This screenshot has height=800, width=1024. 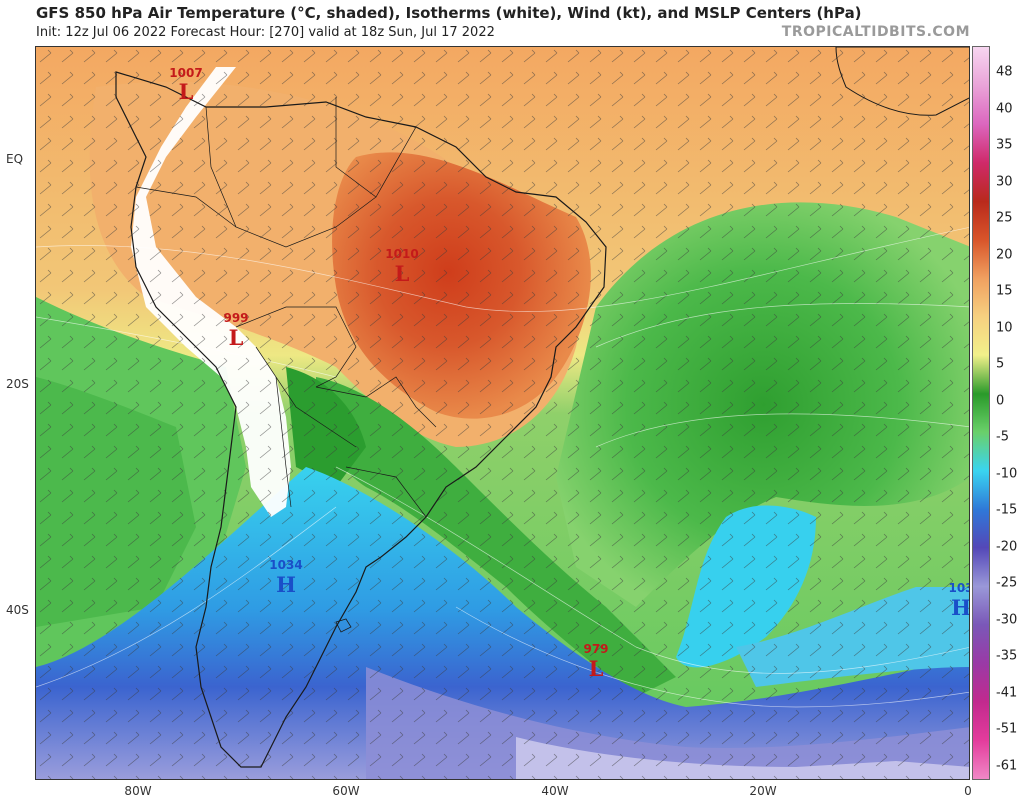 I want to click on colorbar-label: -61, so click(x=1007, y=766).